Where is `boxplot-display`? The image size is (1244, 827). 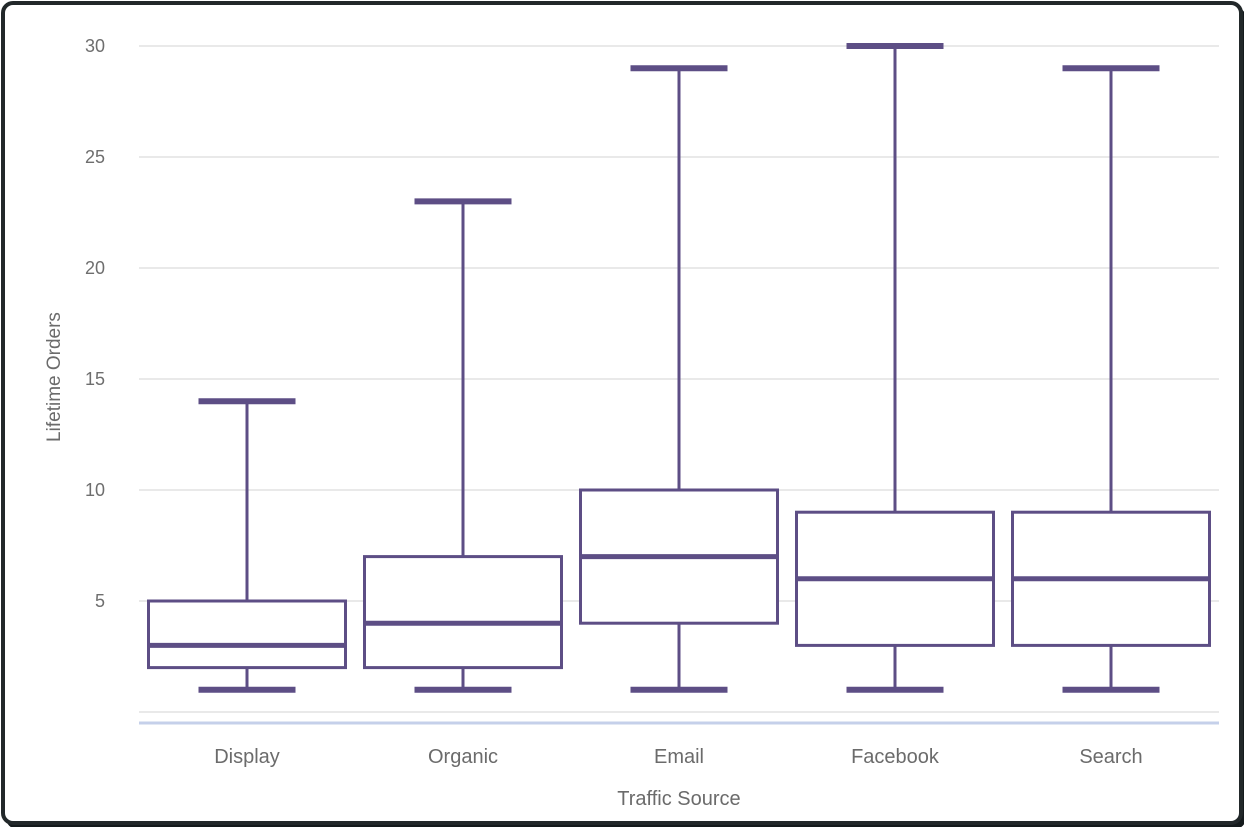
boxplot-display is located at coordinates (247, 545).